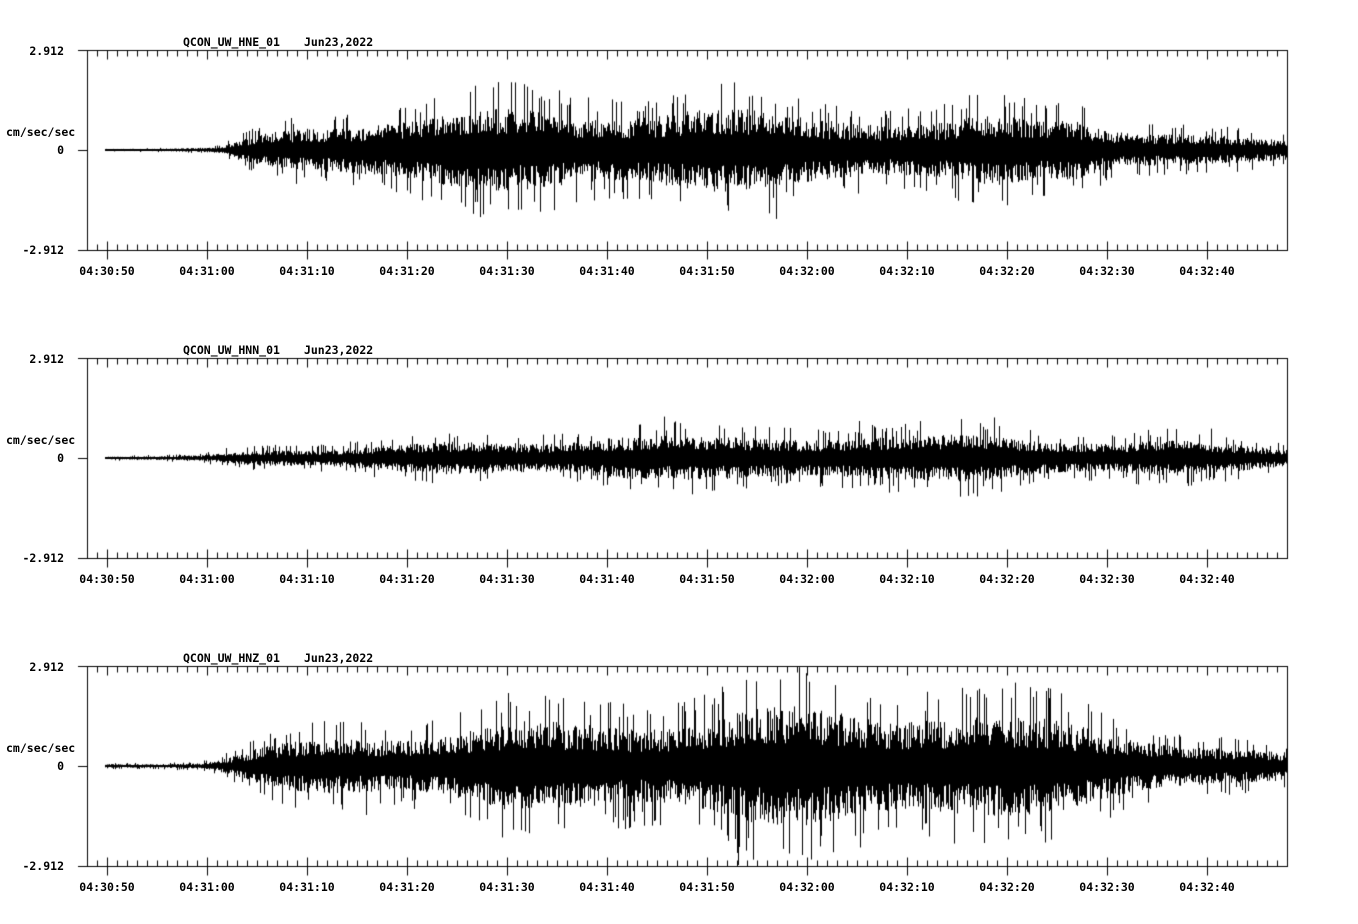  Describe the element at coordinates (231, 42) in the screenshot. I see `station-channel-label: QCON_UW_HNE_01` at that location.